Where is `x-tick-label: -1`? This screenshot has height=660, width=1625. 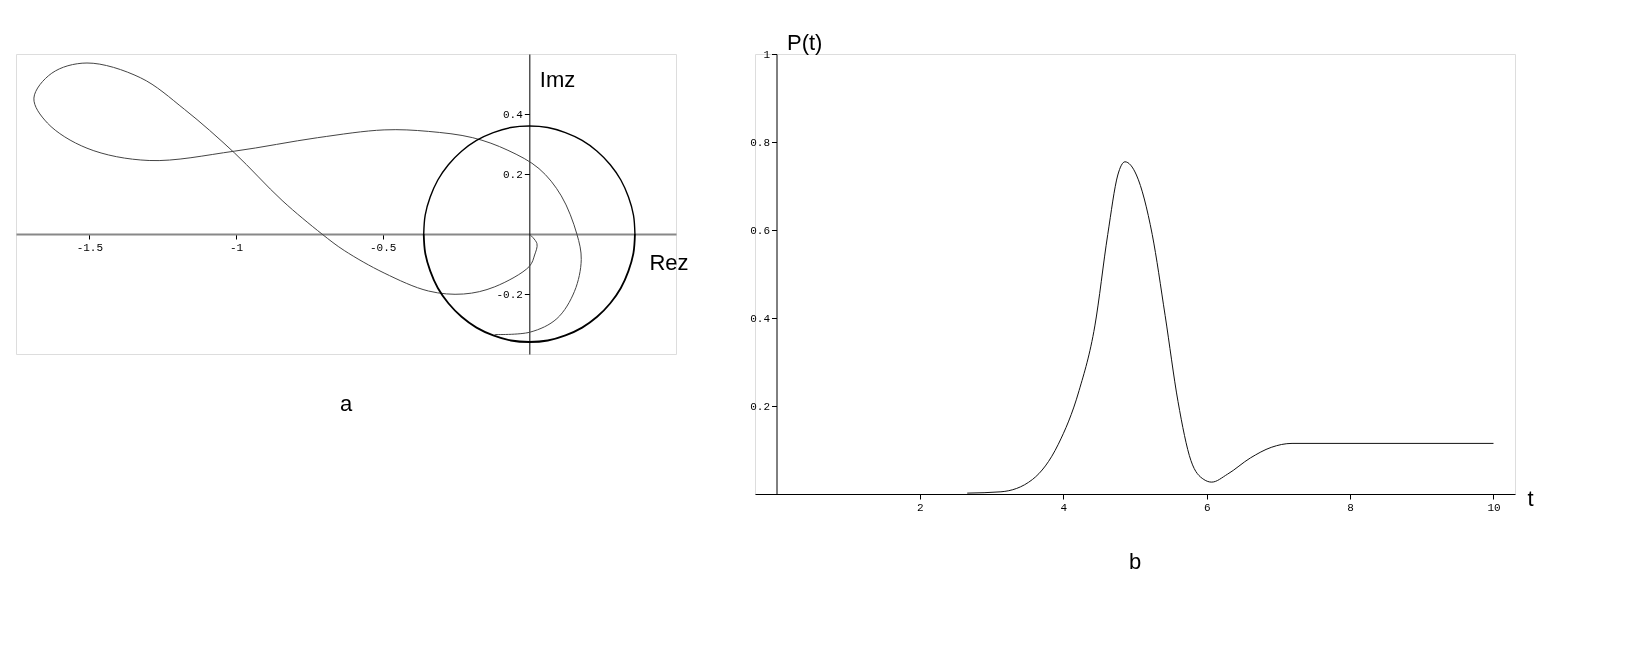
x-tick-label: -1 is located at coordinates (236, 247).